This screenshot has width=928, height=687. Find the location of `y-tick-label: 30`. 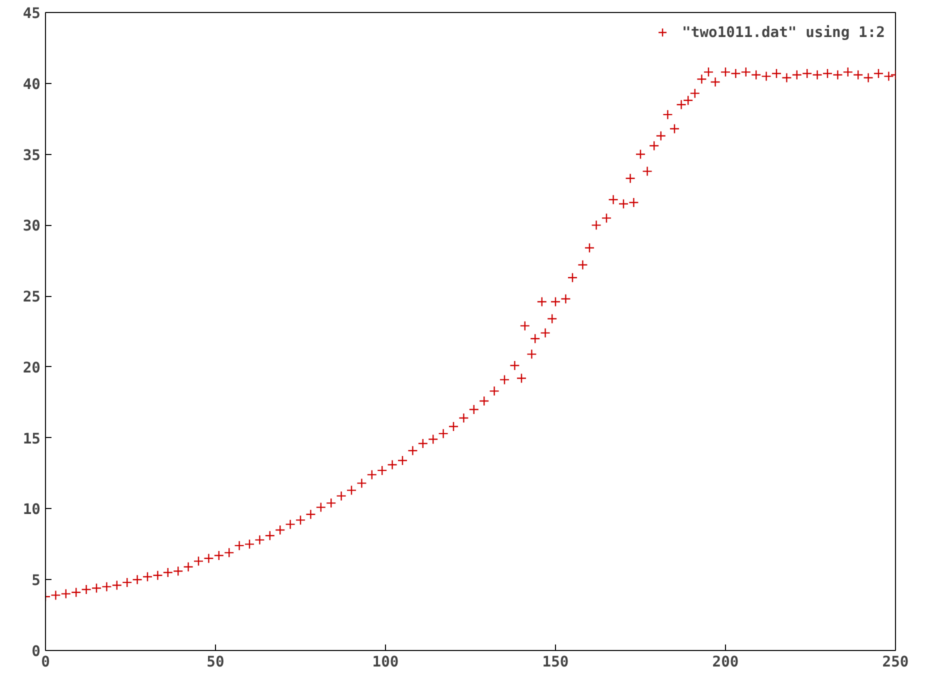

y-tick-label: 30 is located at coordinates (31, 226).